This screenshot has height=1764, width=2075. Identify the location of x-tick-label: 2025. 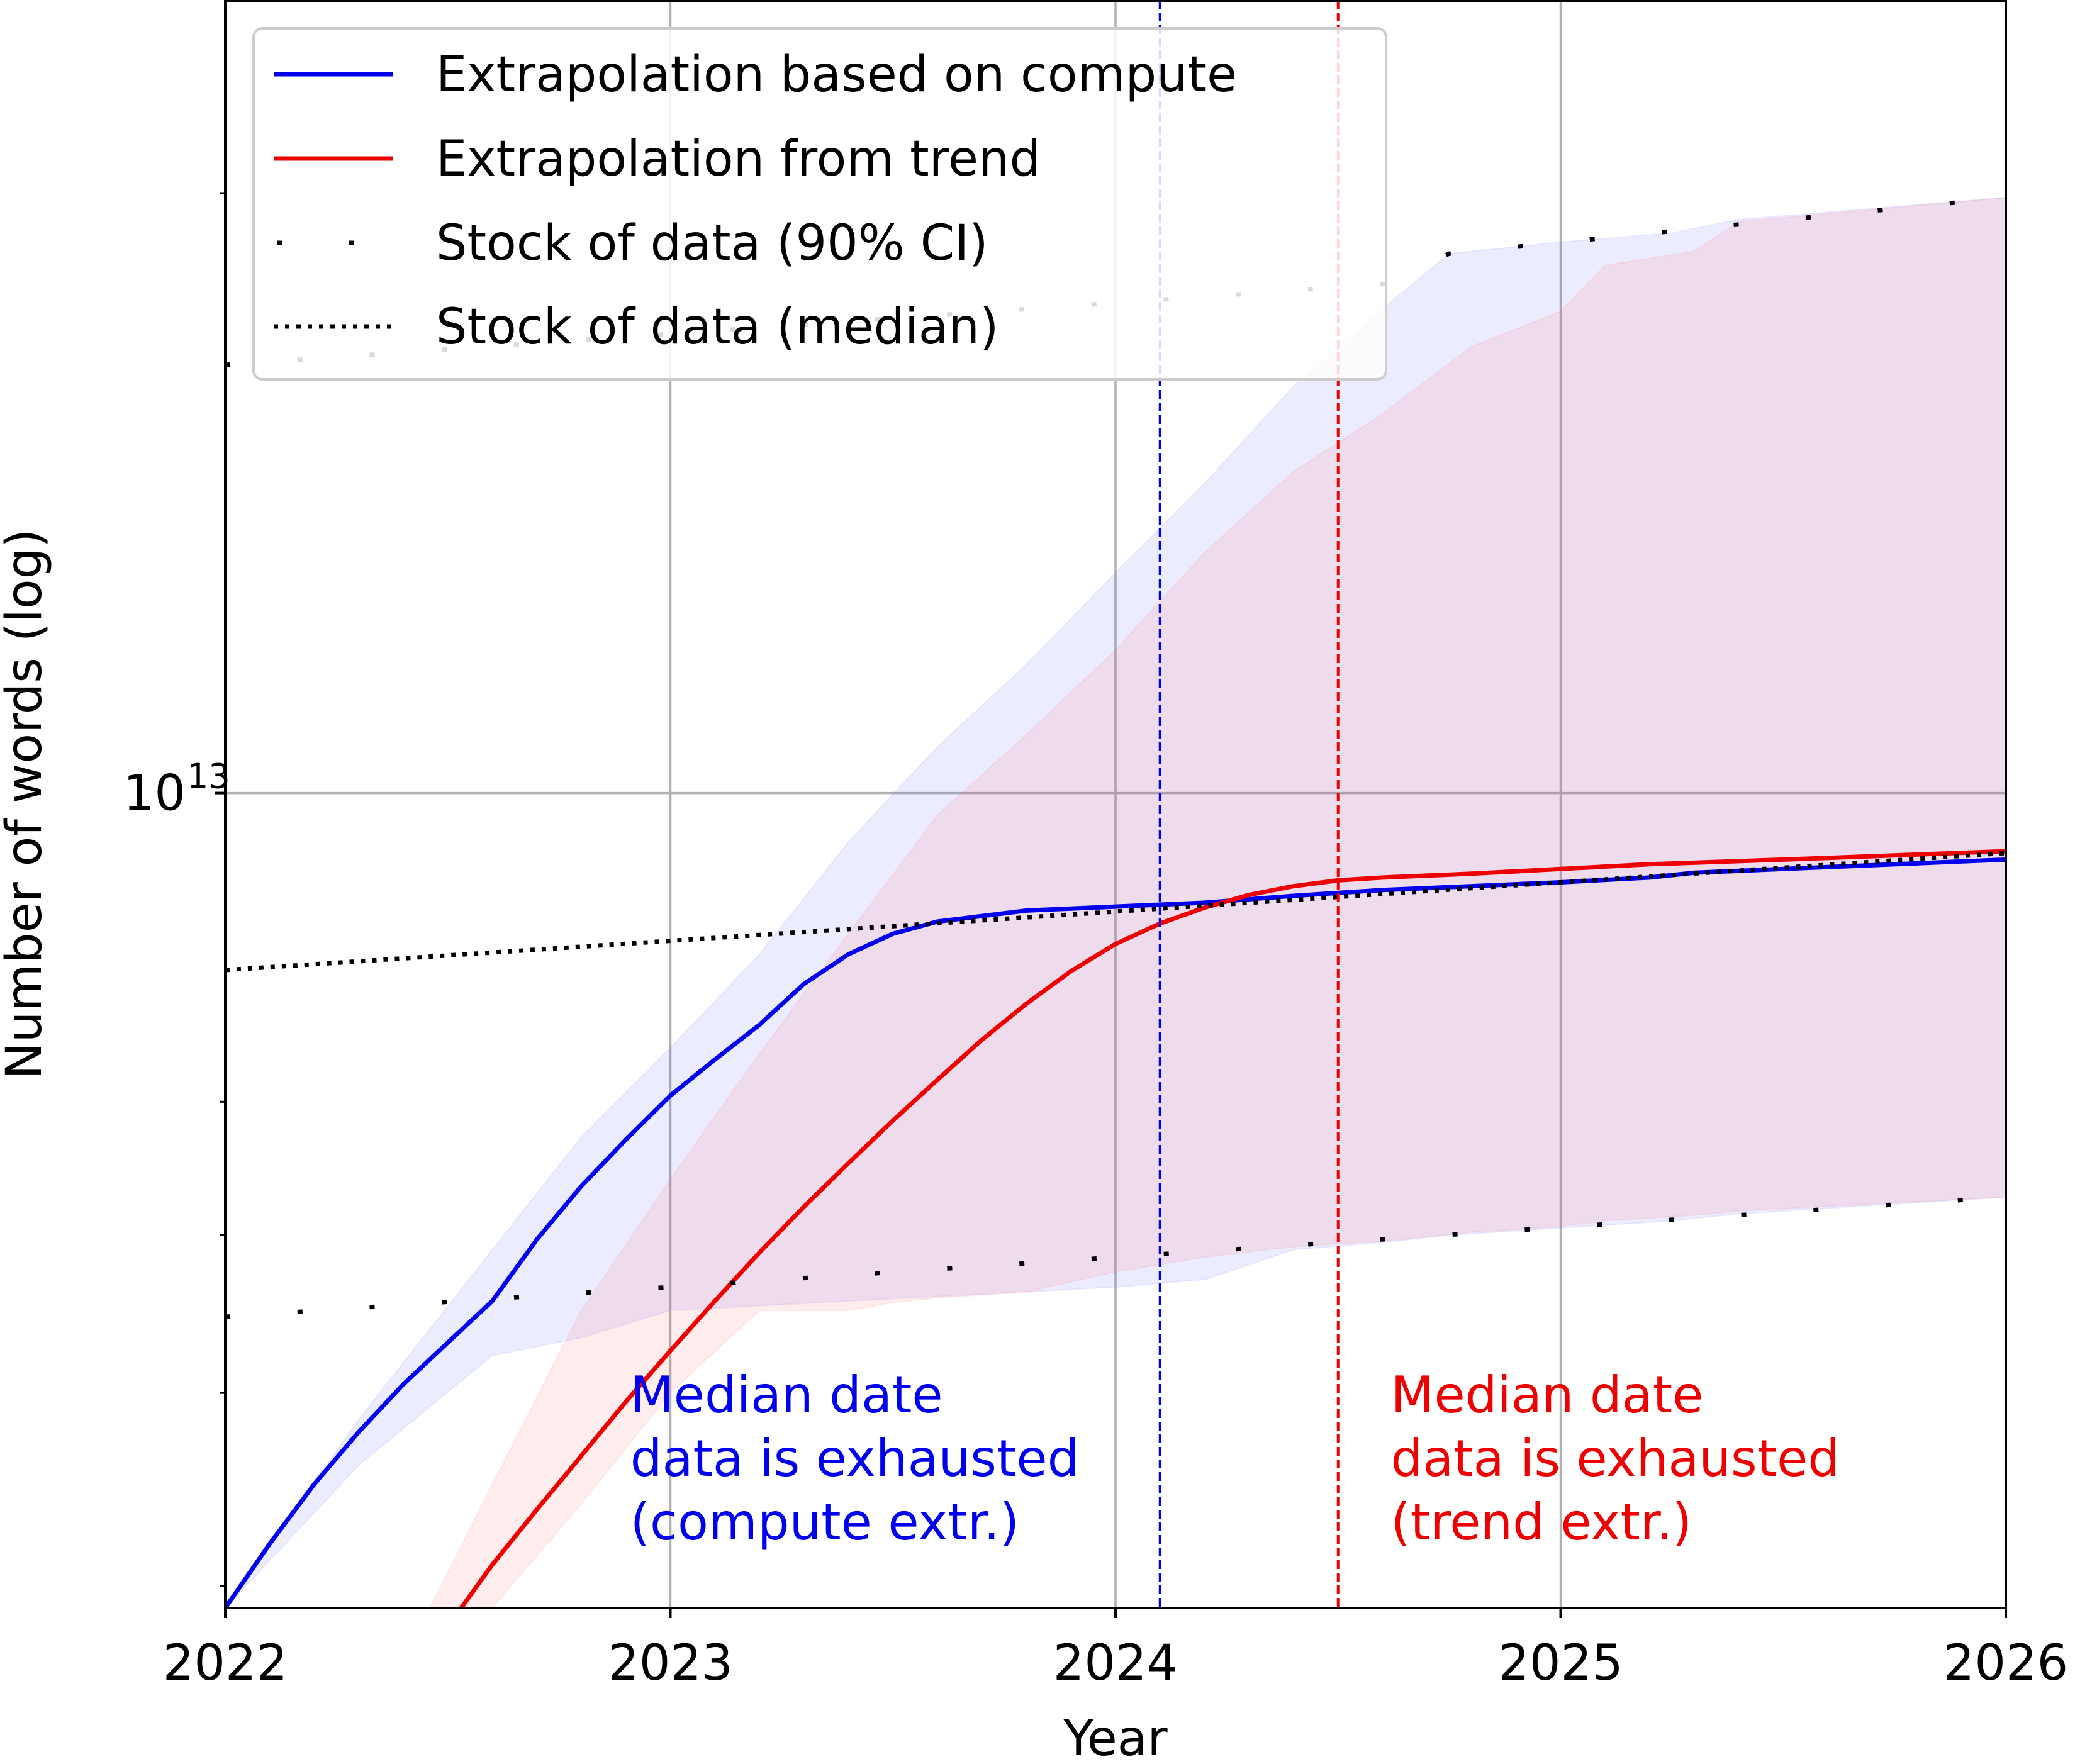
(1560, 1664).